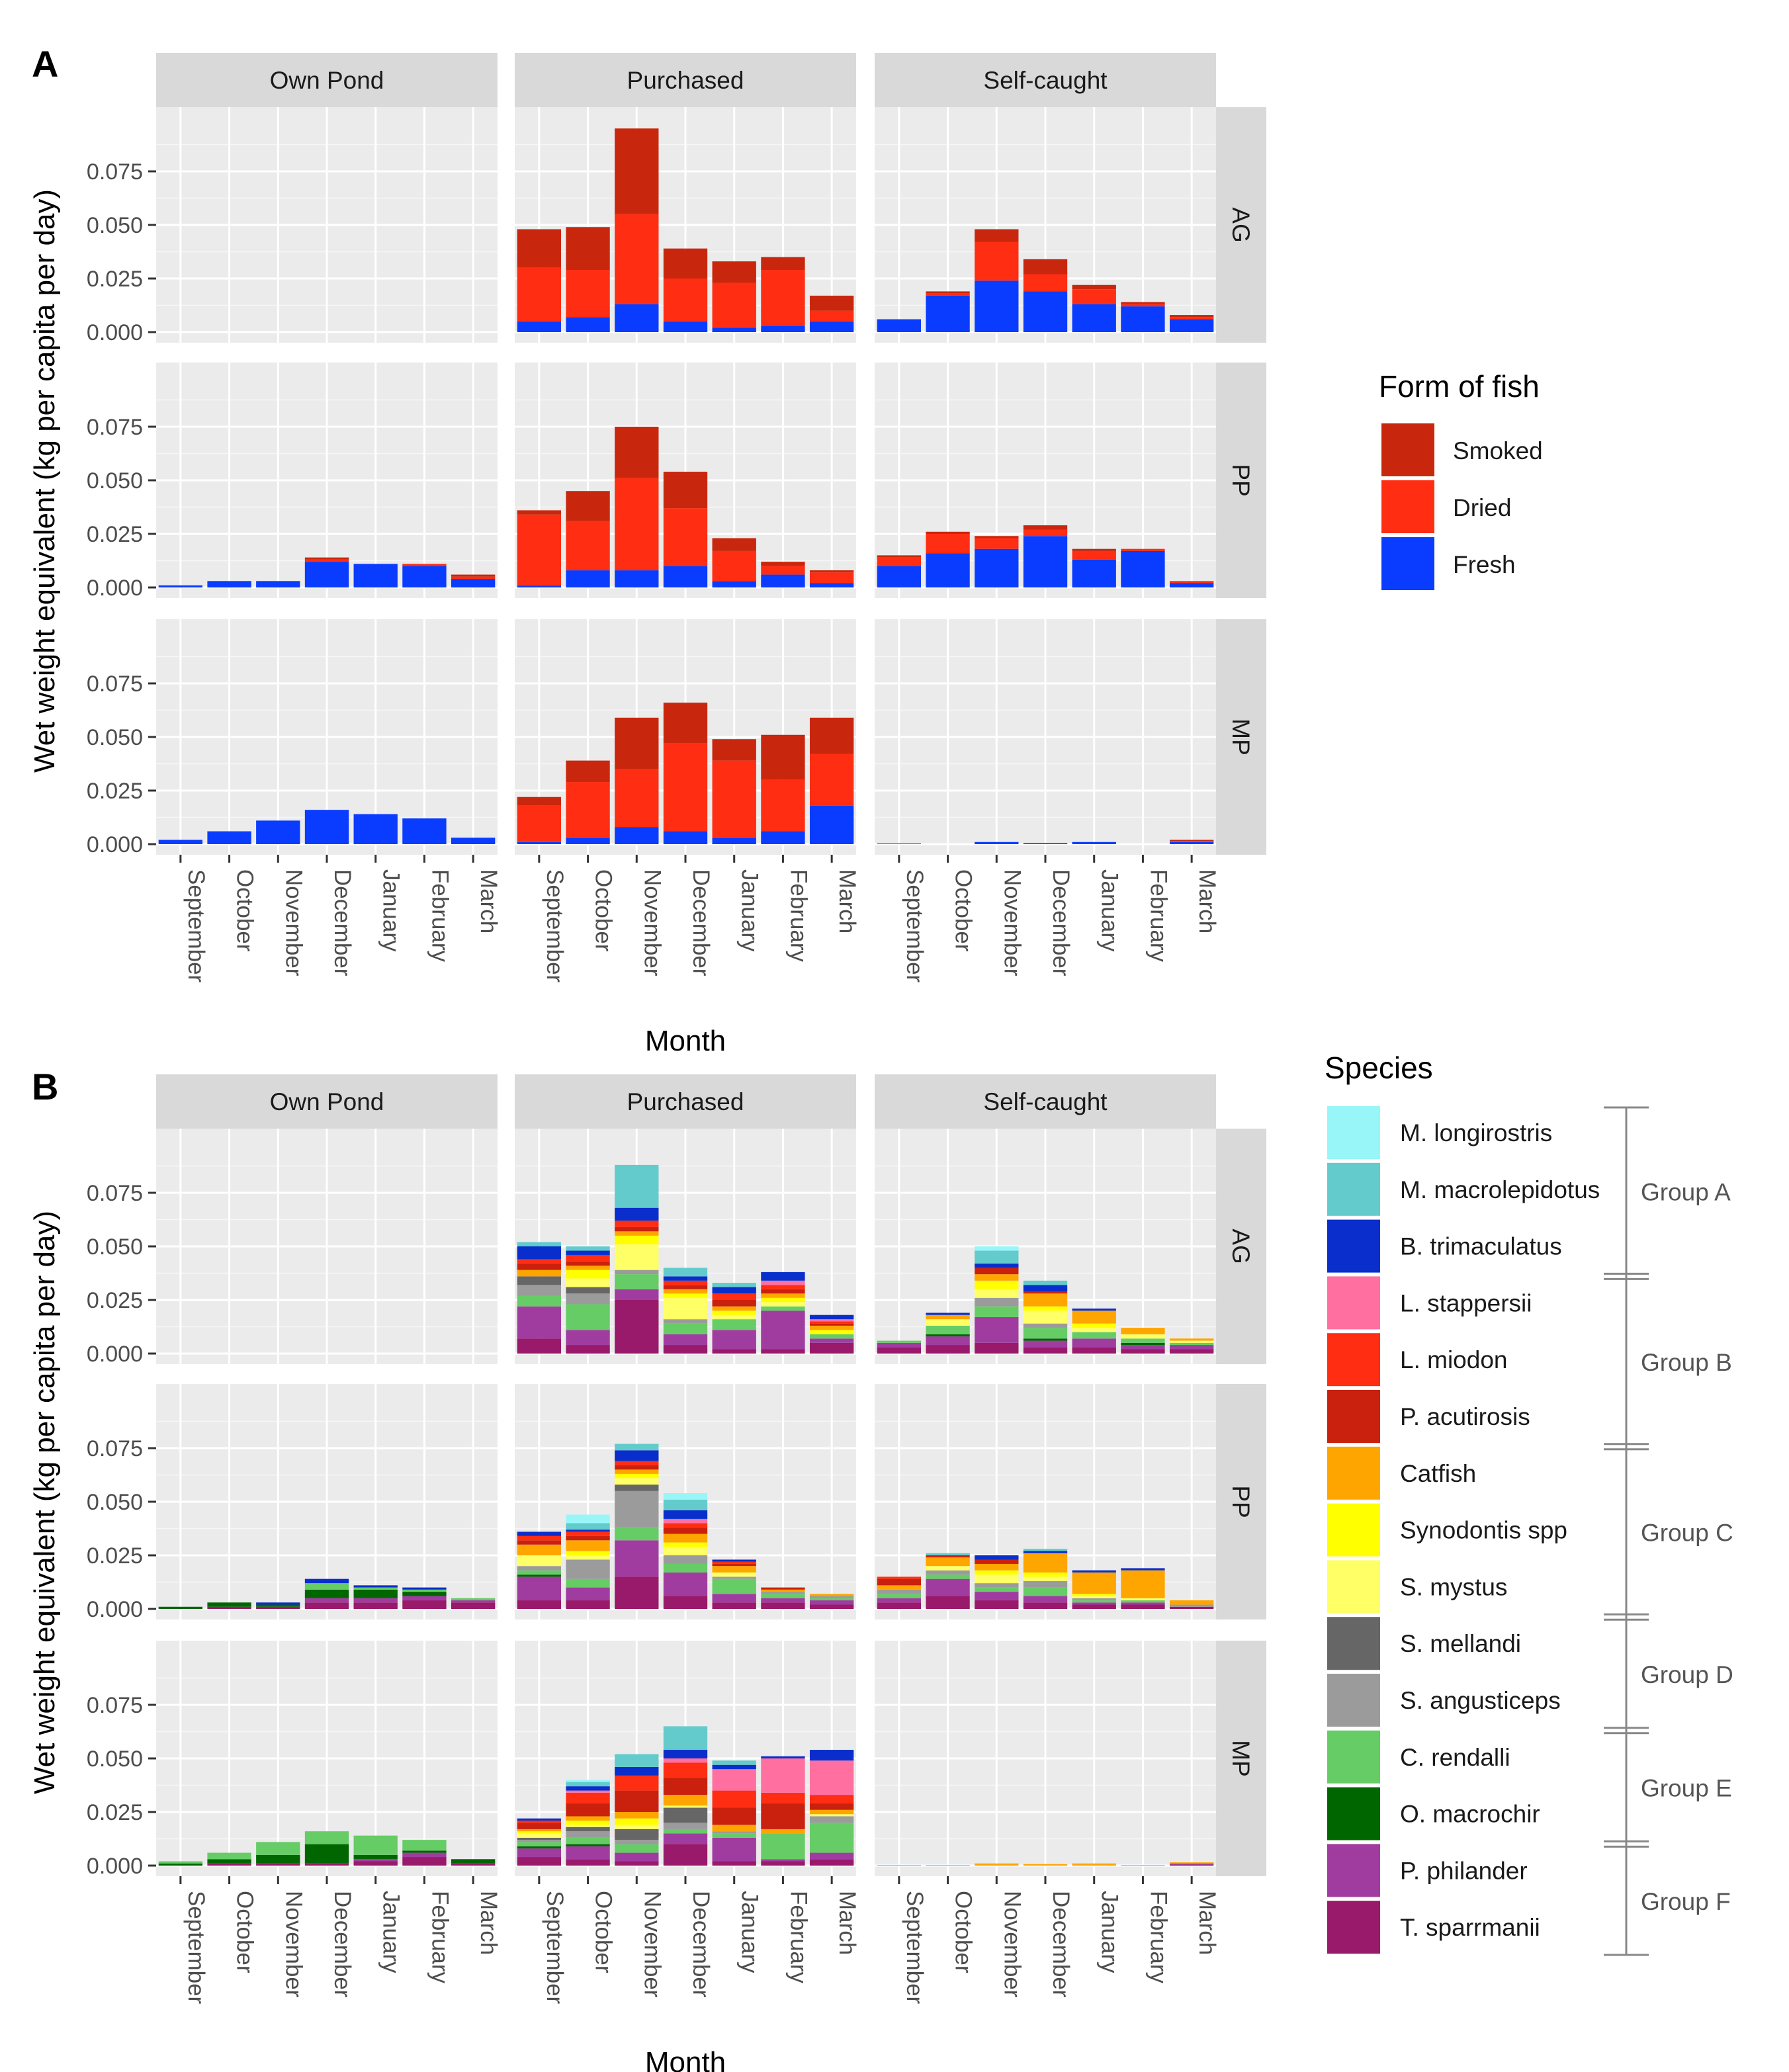 This screenshot has height=2072, width=1789. What do you see at coordinates (1481, 1246) in the screenshot?
I see `legend-label-b-trimaculatus: B. trimaculatus` at bounding box center [1481, 1246].